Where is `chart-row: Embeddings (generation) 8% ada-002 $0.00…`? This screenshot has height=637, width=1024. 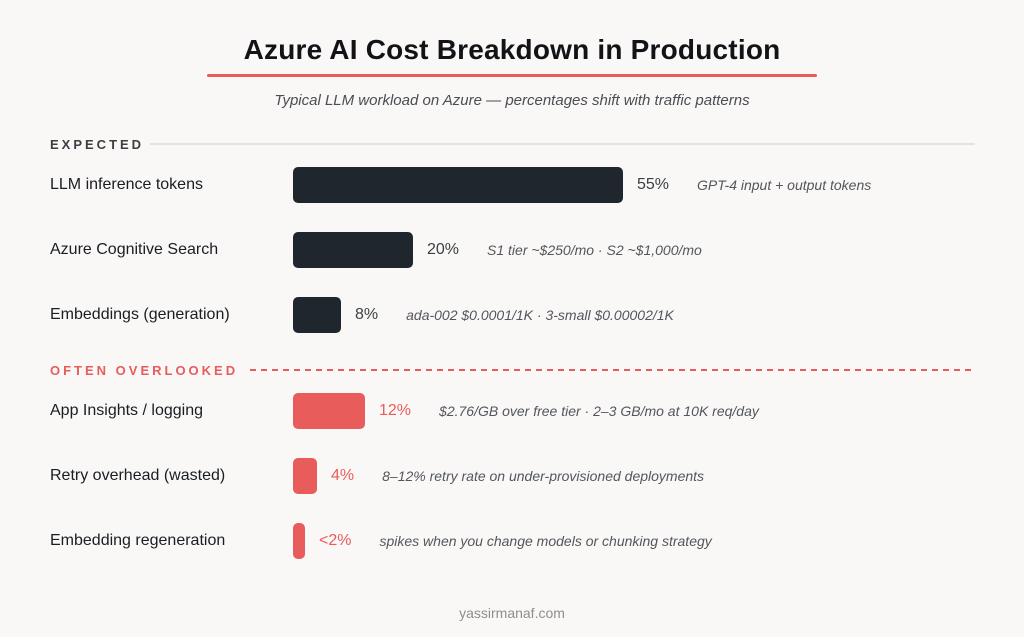
chart-row: Embeddings (generation) 8% ada-002 $0.00… is located at coordinates (512, 315).